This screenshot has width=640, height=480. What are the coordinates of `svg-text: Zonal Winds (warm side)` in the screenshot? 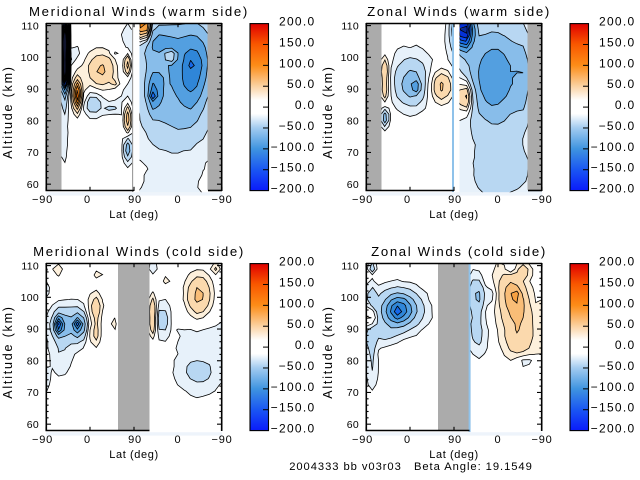 It's located at (459, 11).